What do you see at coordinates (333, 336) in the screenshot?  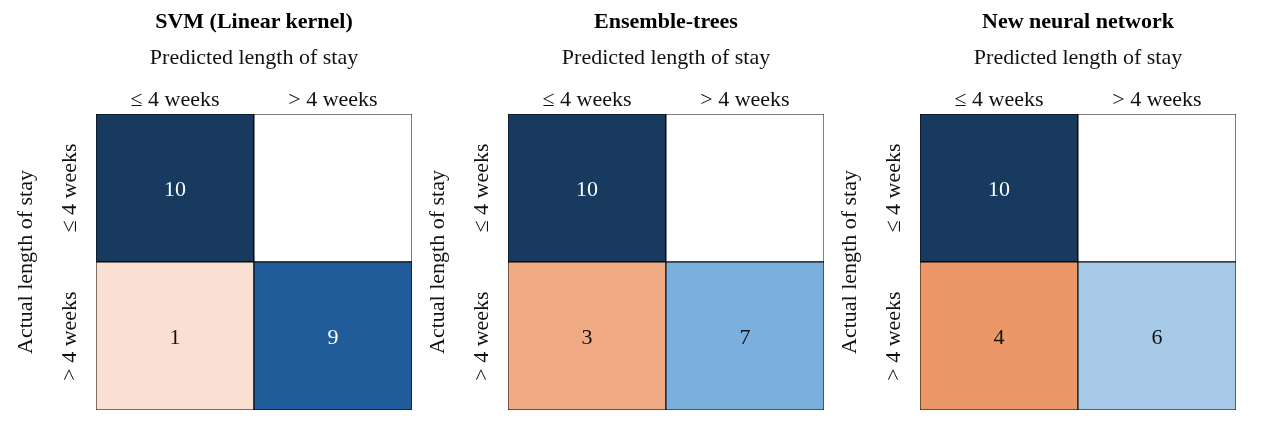 I see `data-label: 9` at bounding box center [333, 336].